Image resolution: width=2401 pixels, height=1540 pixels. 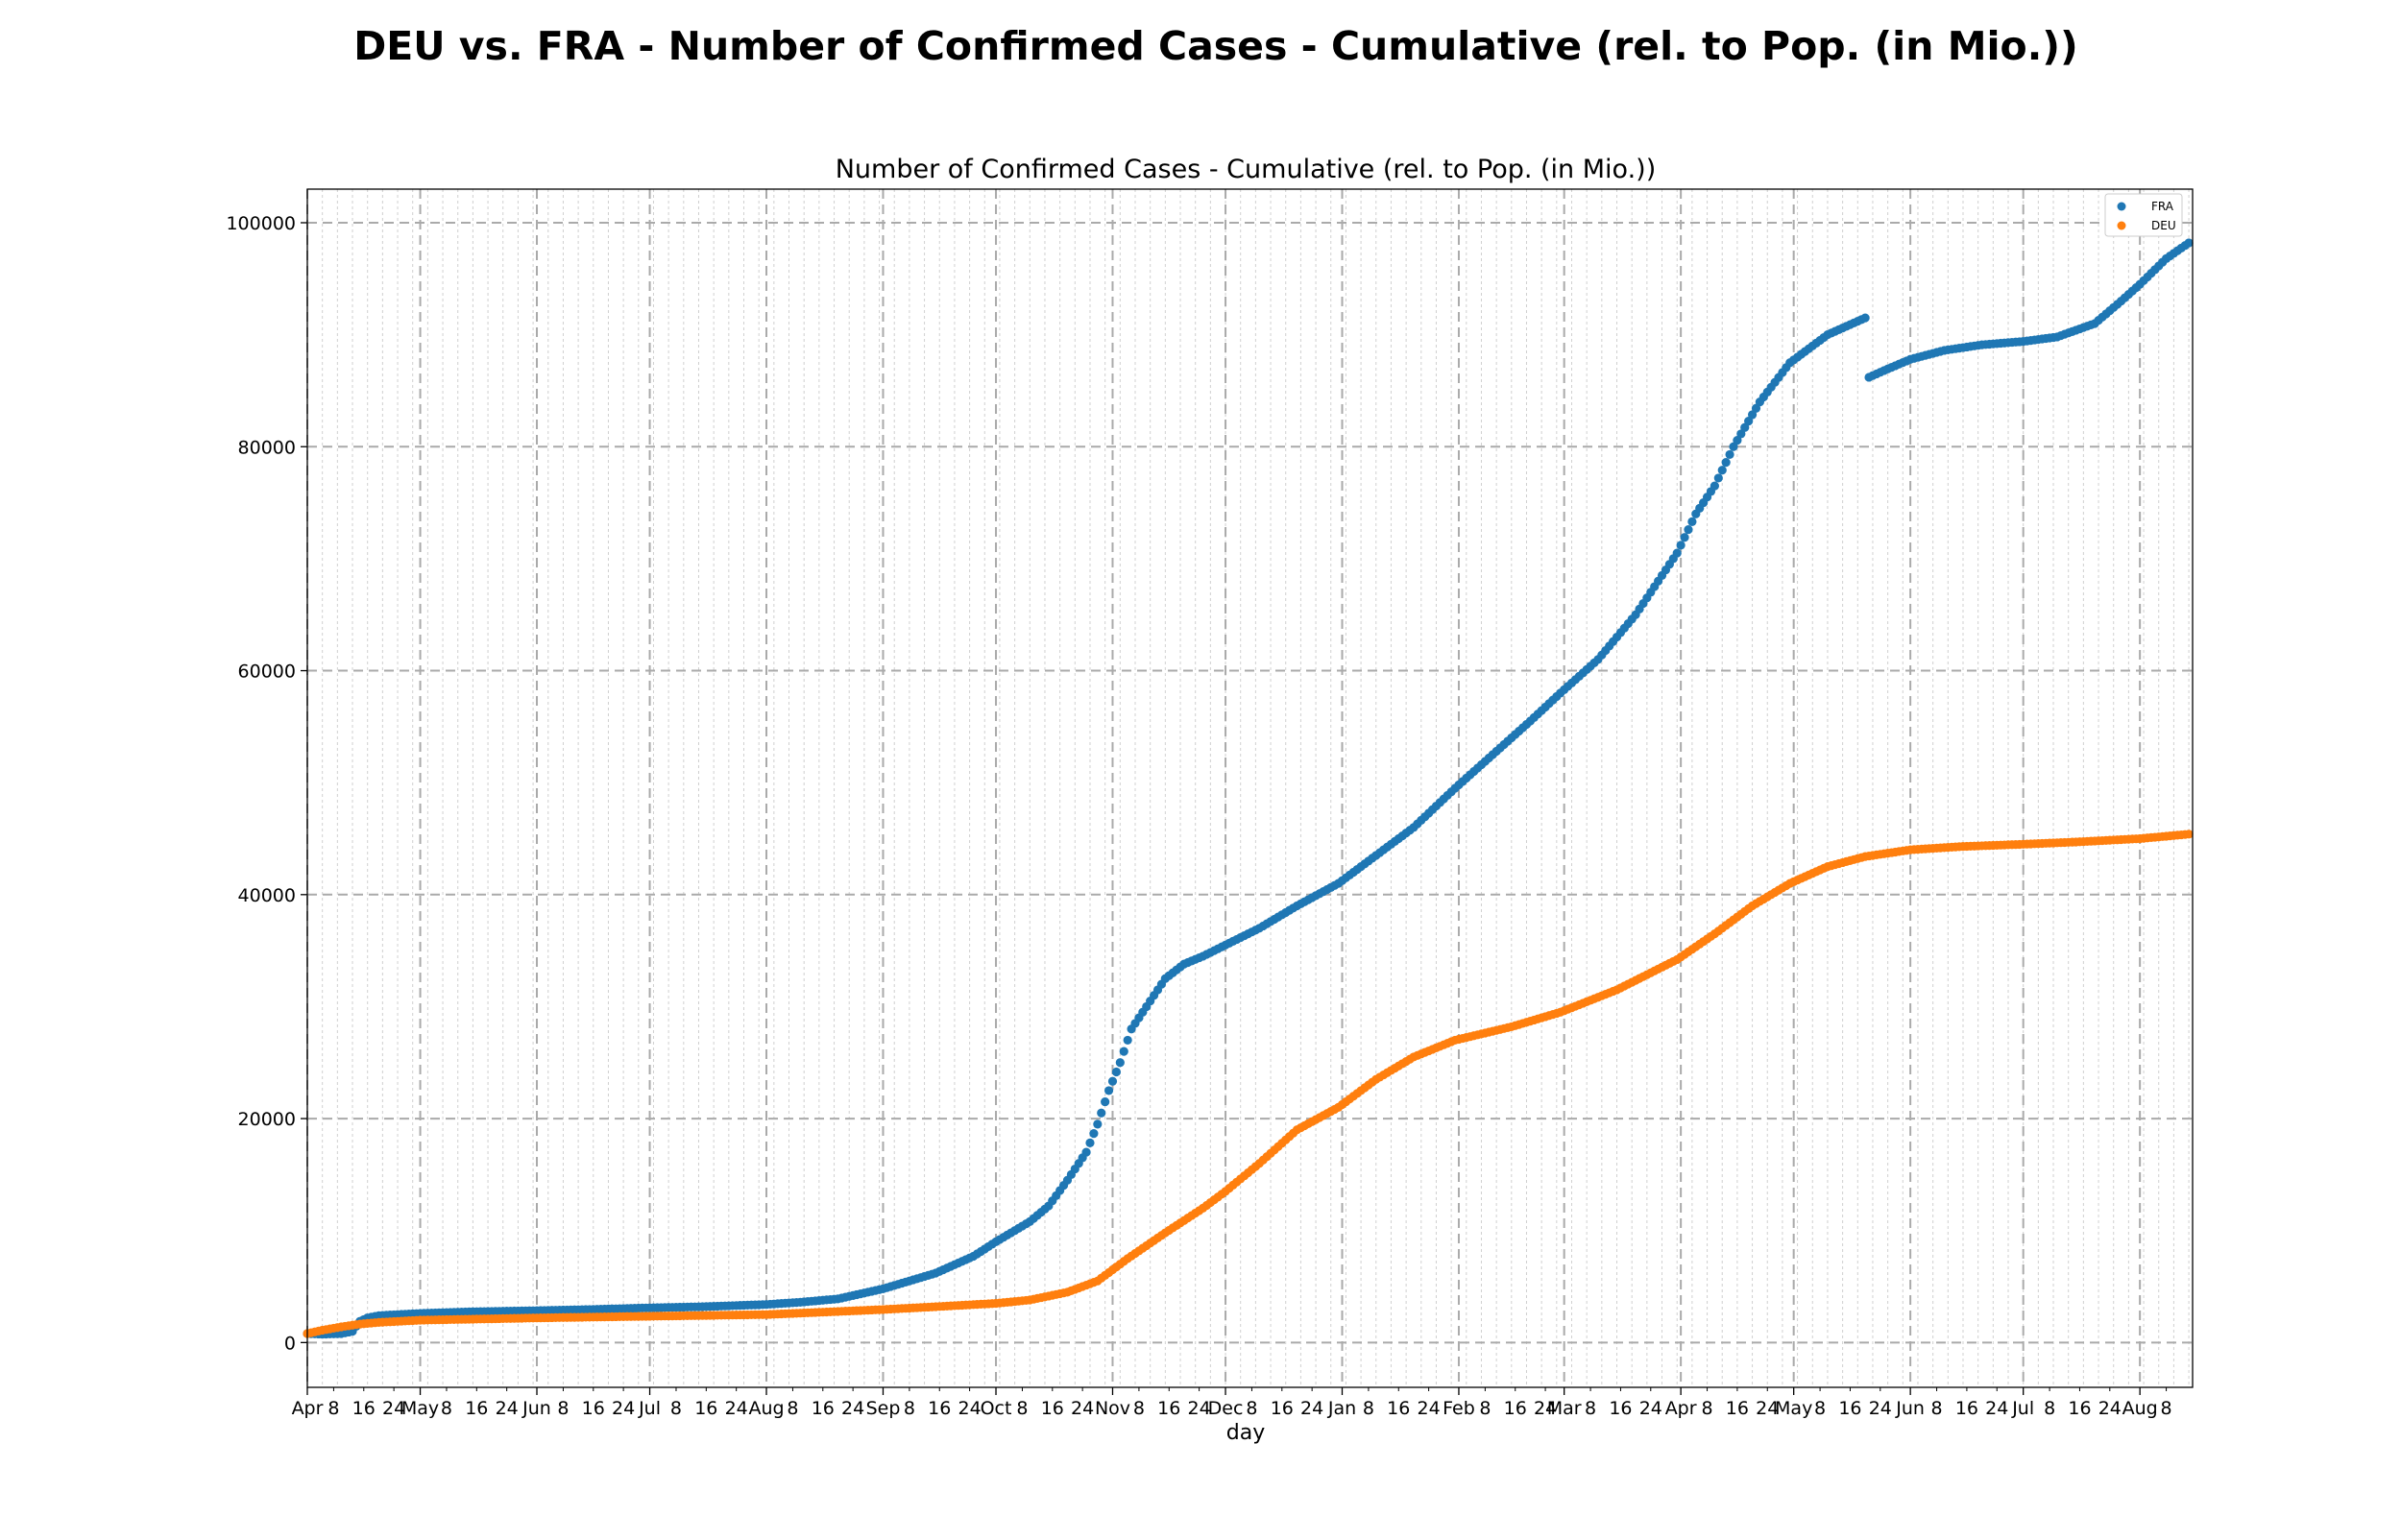 What do you see at coordinates (649, 1409) in the screenshot?
I see `x-tick-label: Jul` at bounding box center [649, 1409].